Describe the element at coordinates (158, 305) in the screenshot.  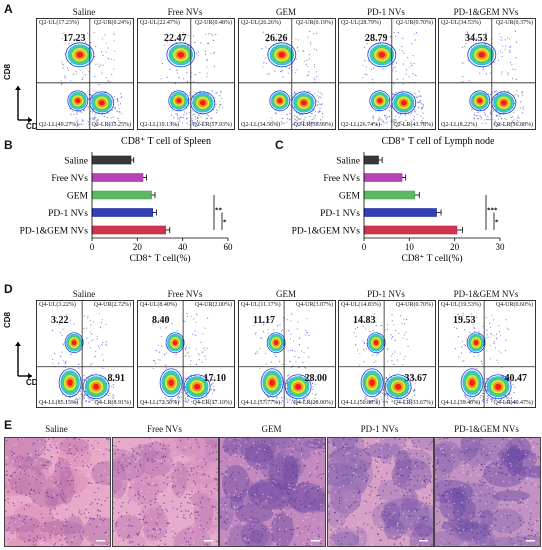
I see `quadrant-ul-label: Q4-UL(8.40%)` at that location.